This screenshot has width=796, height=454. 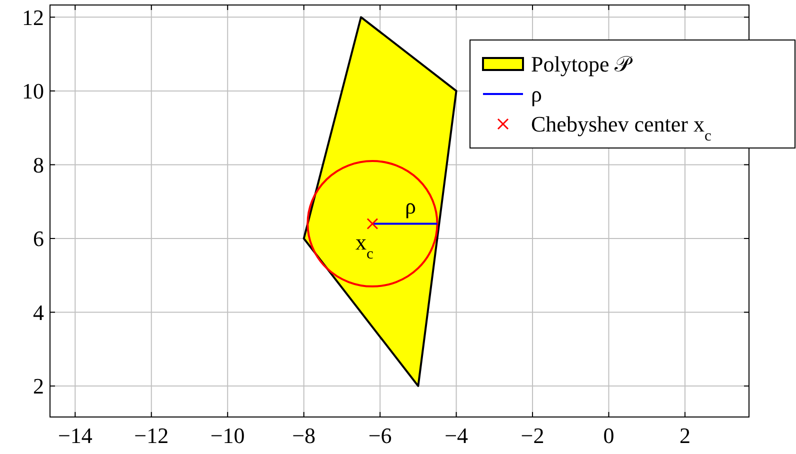 What do you see at coordinates (621, 128) in the screenshot?
I see `legend-label: Chebyshev center x$_{c}$` at bounding box center [621, 128].